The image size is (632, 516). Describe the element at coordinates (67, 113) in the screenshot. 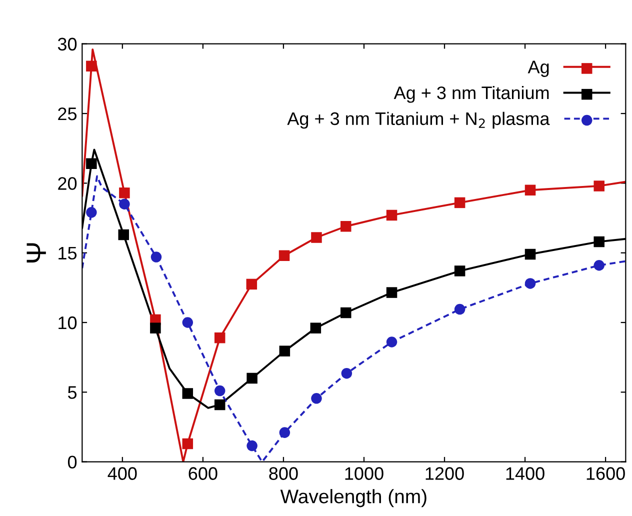

I see `y-tick-label: 25` at that location.